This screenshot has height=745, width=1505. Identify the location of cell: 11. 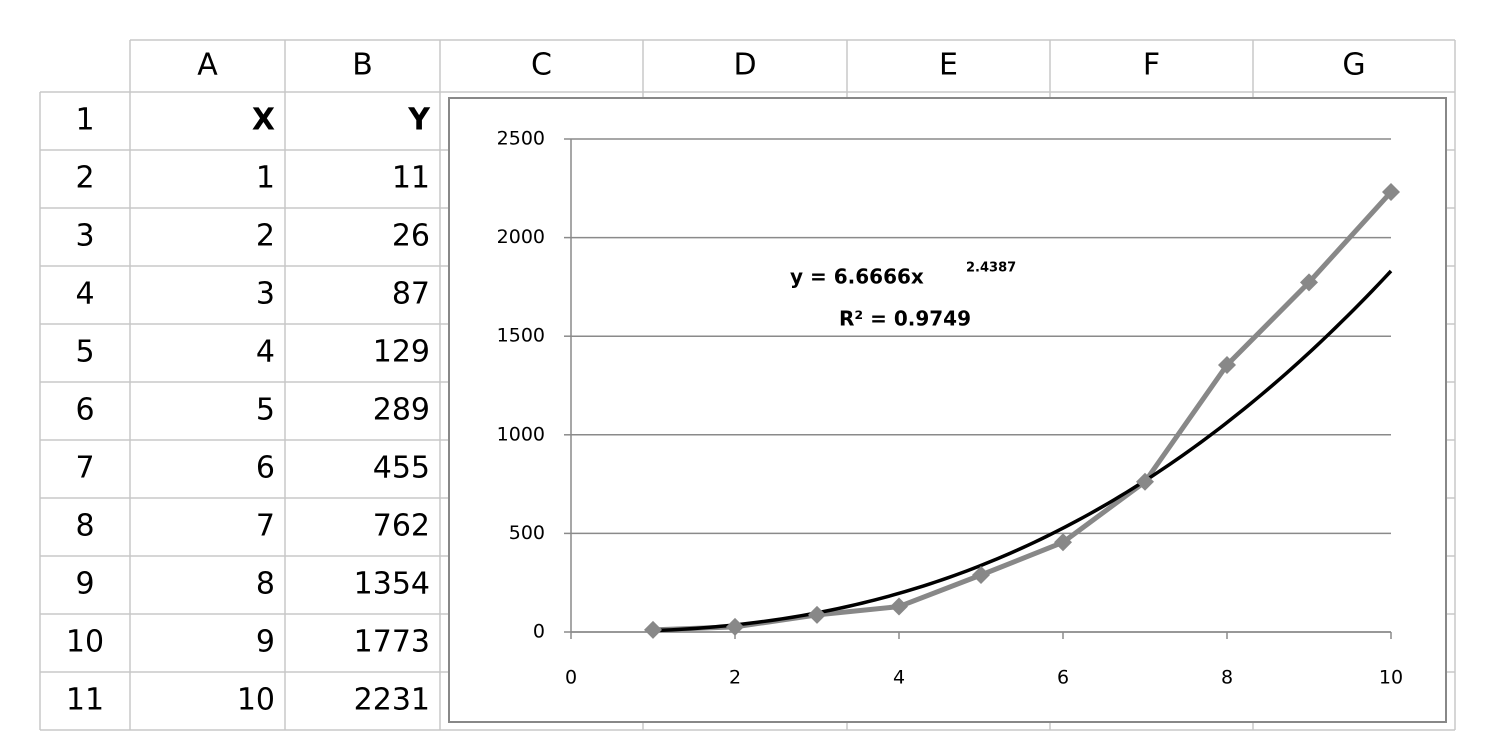
(411, 178).